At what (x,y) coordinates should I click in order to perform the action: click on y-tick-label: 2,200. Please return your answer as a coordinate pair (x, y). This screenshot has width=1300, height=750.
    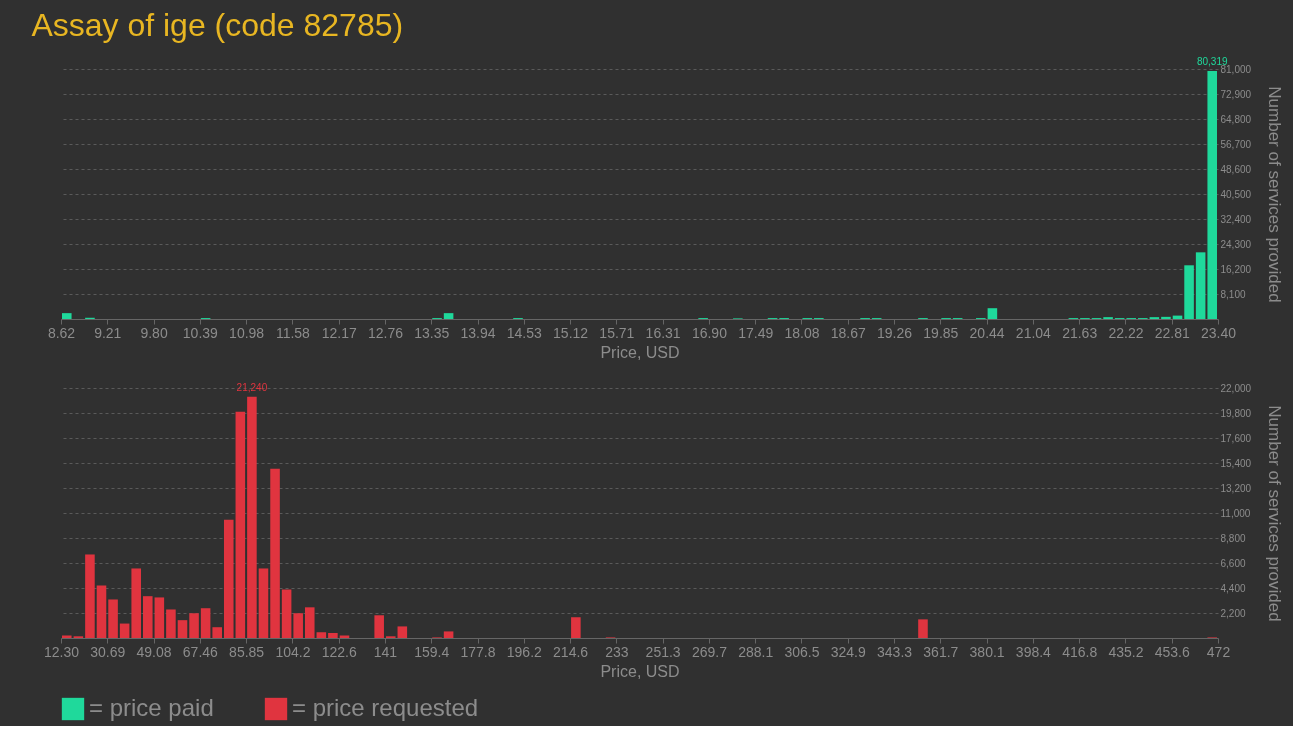
    Looking at the image, I should click on (1233, 613).